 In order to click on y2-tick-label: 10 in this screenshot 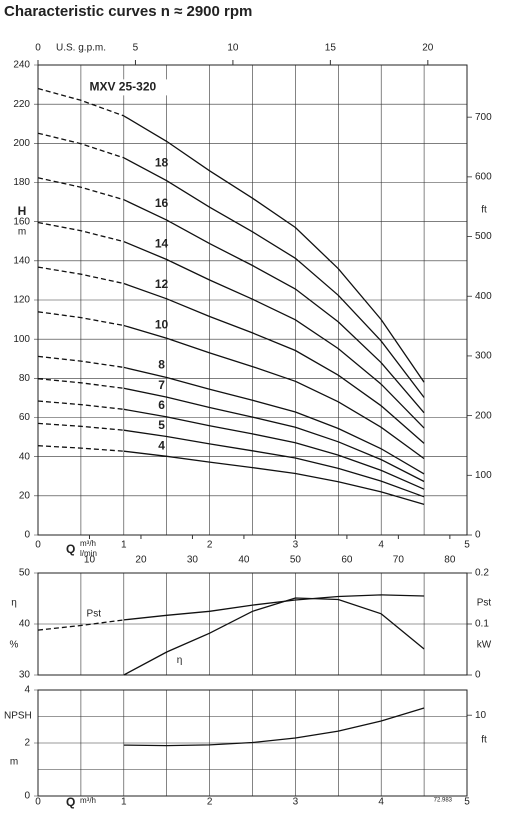, I will do `click(481, 715)`.